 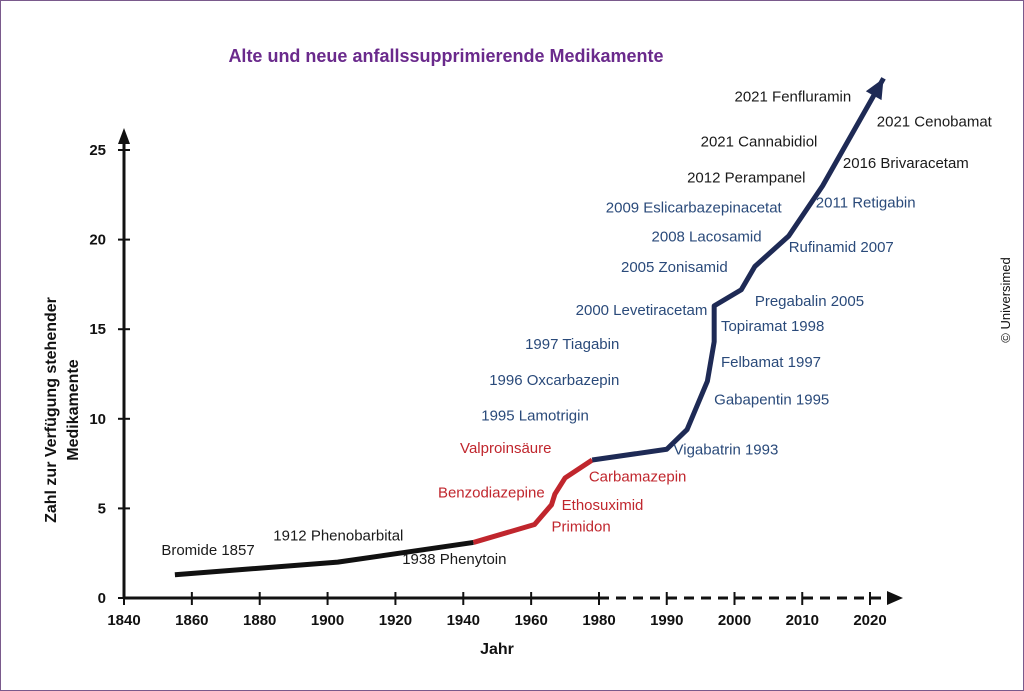 What do you see at coordinates (97, 419) in the screenshot?
I see `y-tick-label: 10` at bounding box center [97, 419].